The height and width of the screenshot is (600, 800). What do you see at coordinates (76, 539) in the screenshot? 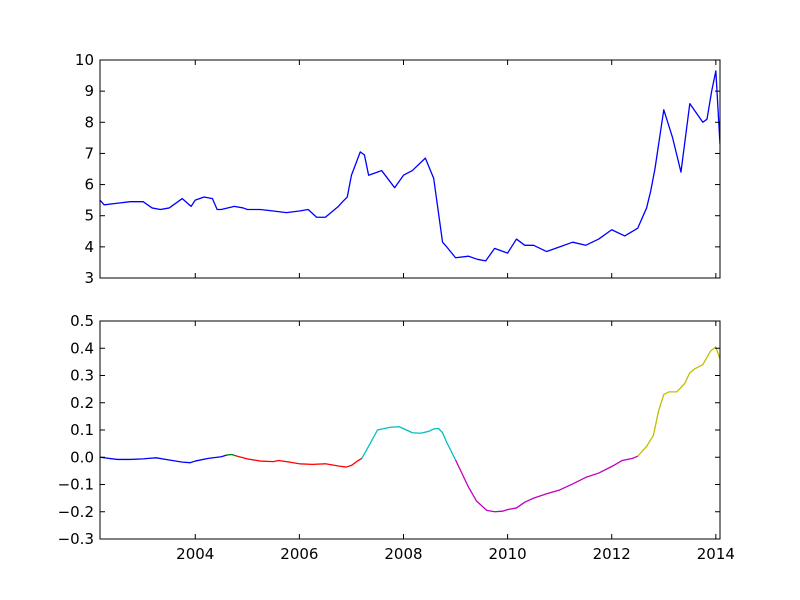
I see `y-tick-label-1-0: −0.3` at bounding box center [76, 539].